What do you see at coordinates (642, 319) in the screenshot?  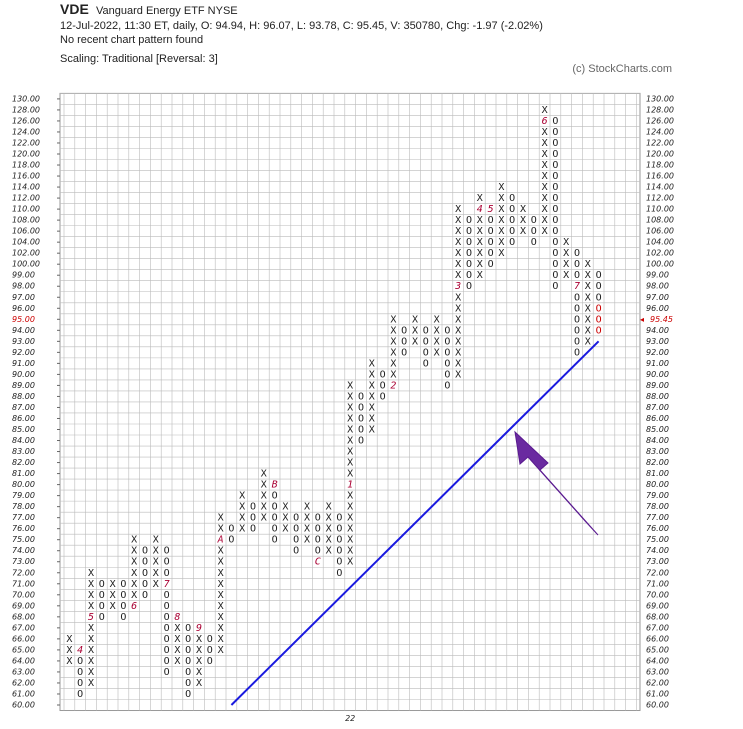 I see `last-price-arrow: ◂` at bounding box center [642, 319].